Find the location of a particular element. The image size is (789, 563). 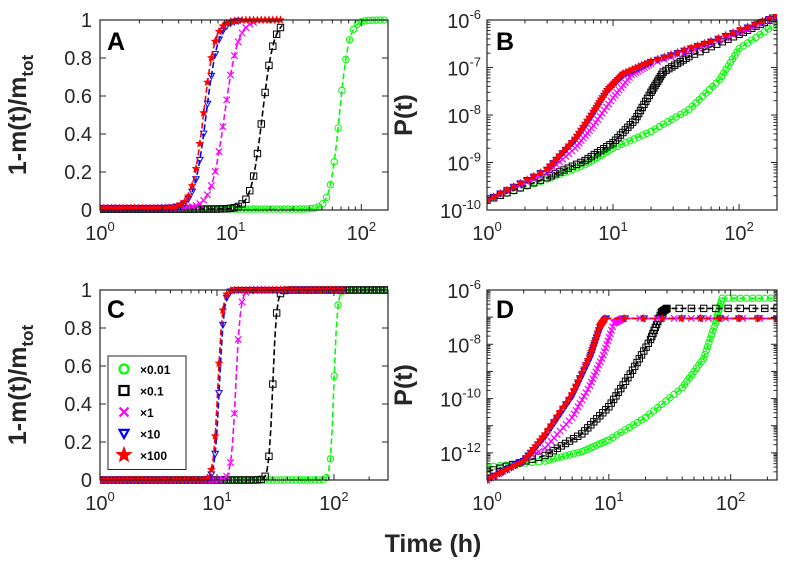

y-tick-label: 10⁻⁸ is located at coordinates (464, 344).